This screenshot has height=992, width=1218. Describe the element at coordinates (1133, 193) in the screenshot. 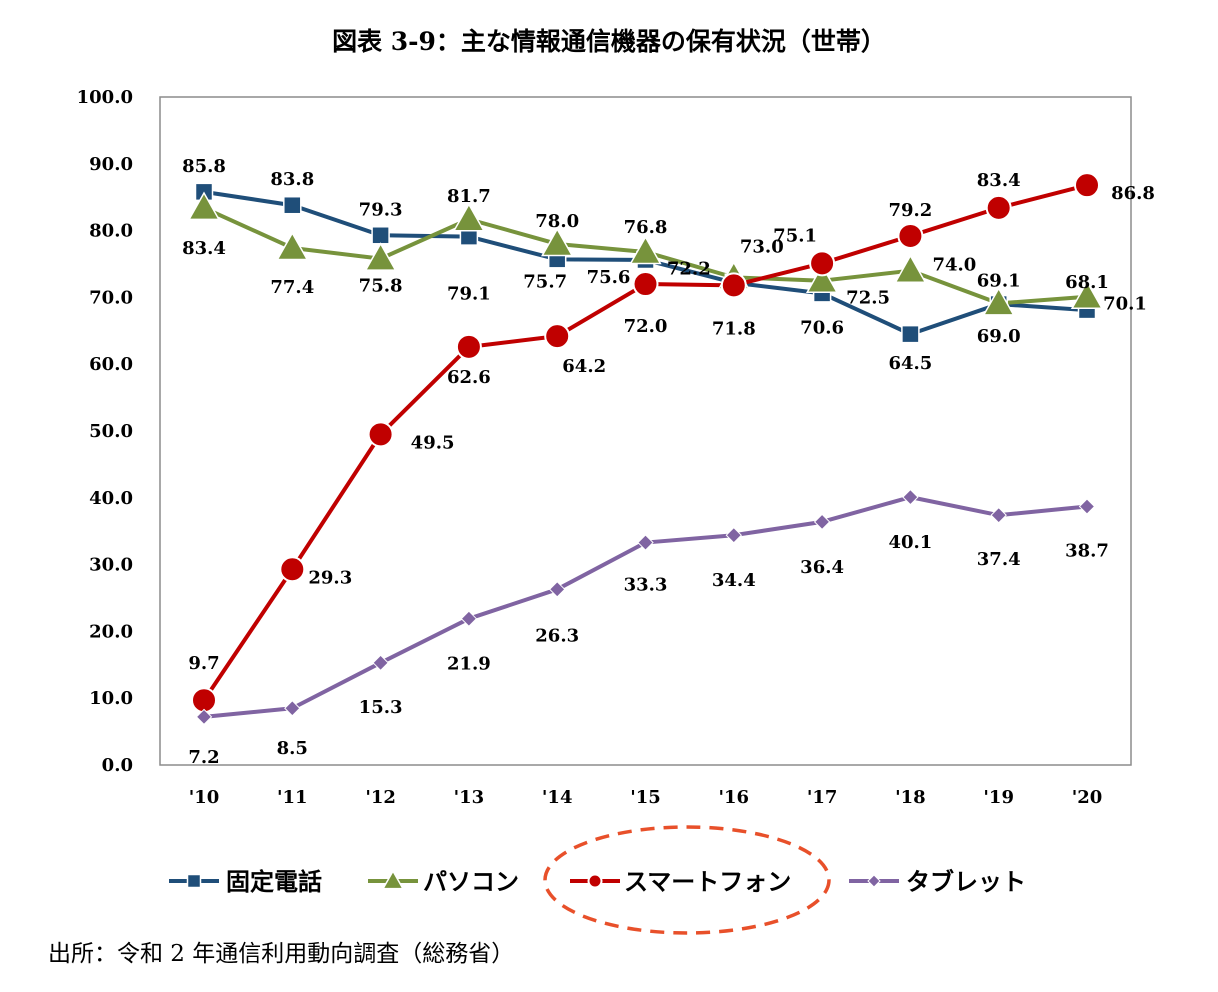

I see `data-label: 86.8` at that location.